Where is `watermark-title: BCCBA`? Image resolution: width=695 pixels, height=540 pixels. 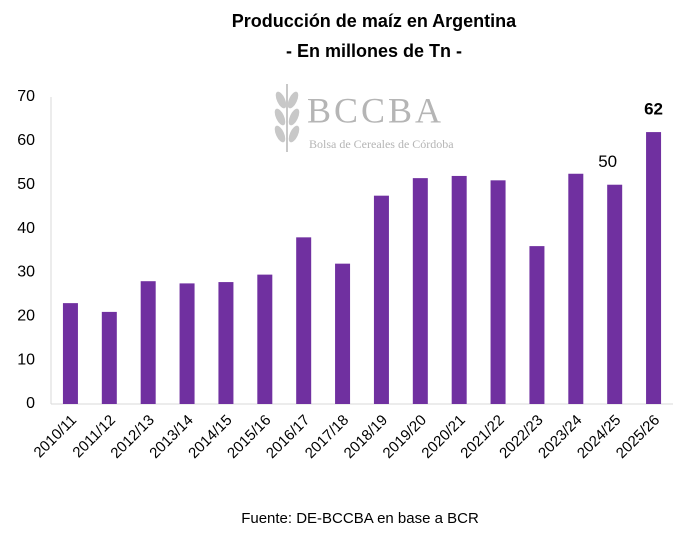 watermark-title: BCCBA is located at coordinates (375, 110).